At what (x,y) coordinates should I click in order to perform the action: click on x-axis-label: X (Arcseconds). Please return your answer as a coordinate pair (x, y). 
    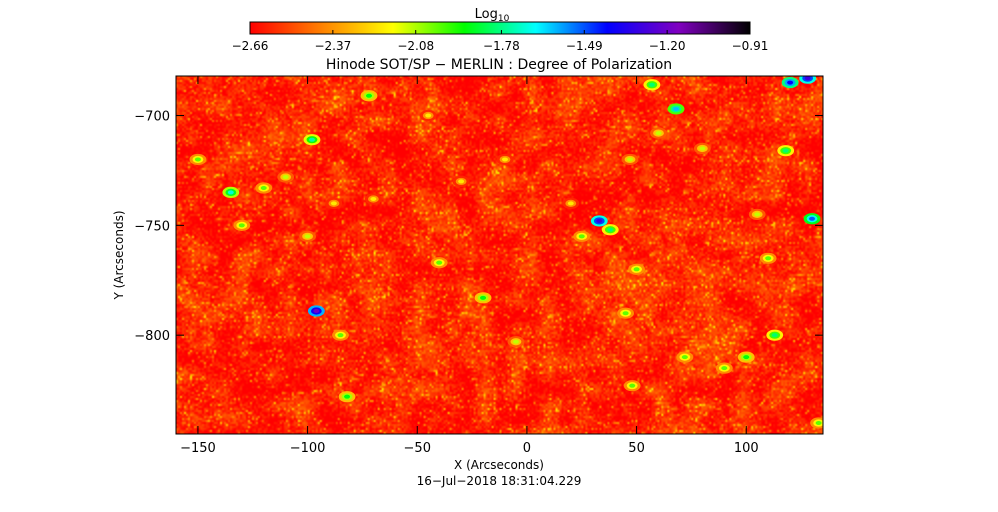
    Looking at the image, I should click on (499, 465).